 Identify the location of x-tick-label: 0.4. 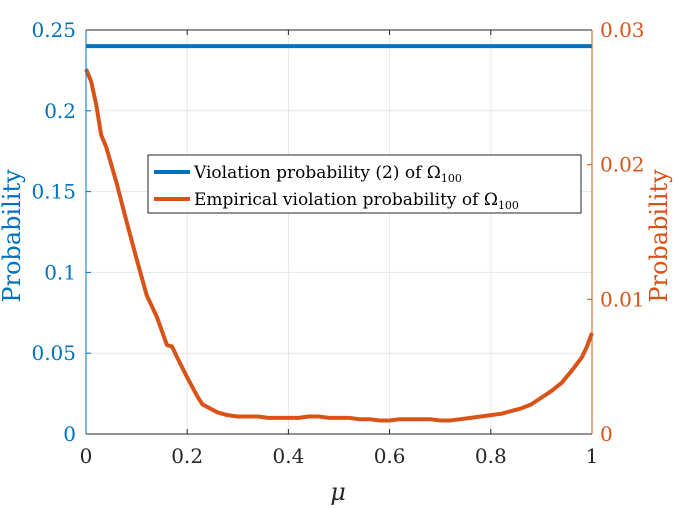
(288, 456).